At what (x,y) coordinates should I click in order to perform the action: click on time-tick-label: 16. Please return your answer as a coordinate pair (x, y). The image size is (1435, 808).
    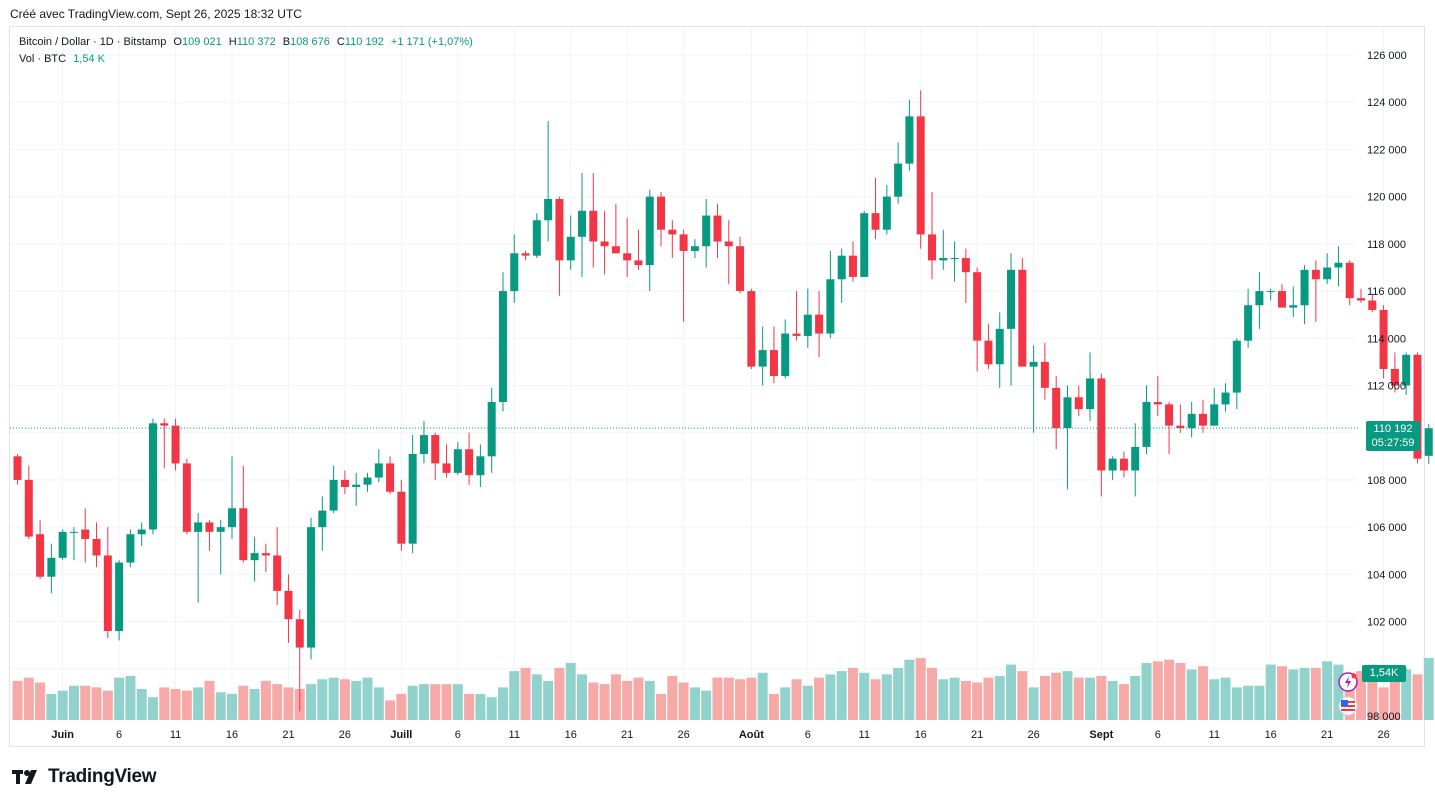
    Looking at the image, I should click on (1271, 735).